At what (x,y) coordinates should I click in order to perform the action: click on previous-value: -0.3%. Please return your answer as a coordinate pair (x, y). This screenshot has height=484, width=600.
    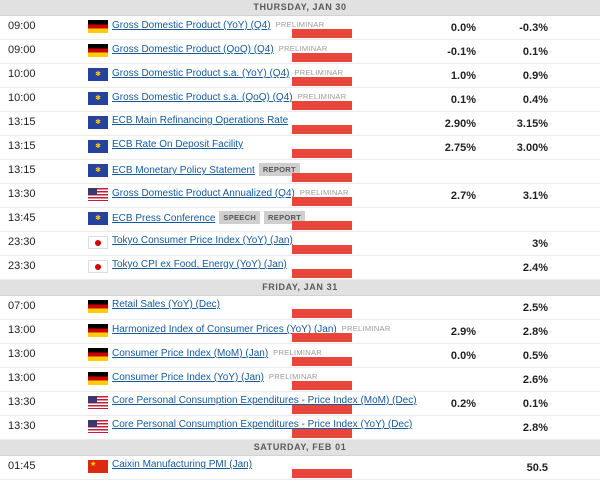
    Looking at the image, I should click on (533, 28).